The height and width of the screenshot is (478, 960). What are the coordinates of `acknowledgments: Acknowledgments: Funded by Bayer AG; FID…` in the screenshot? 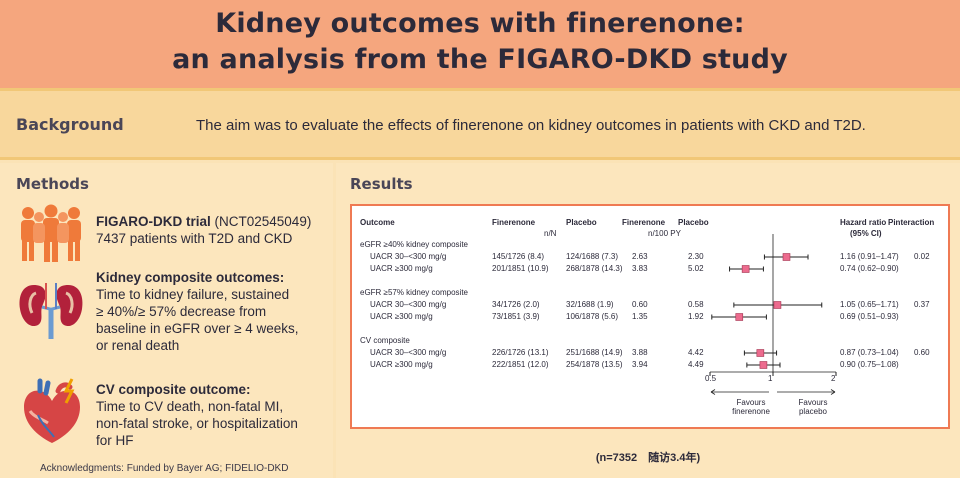 It's located at (164, 468).